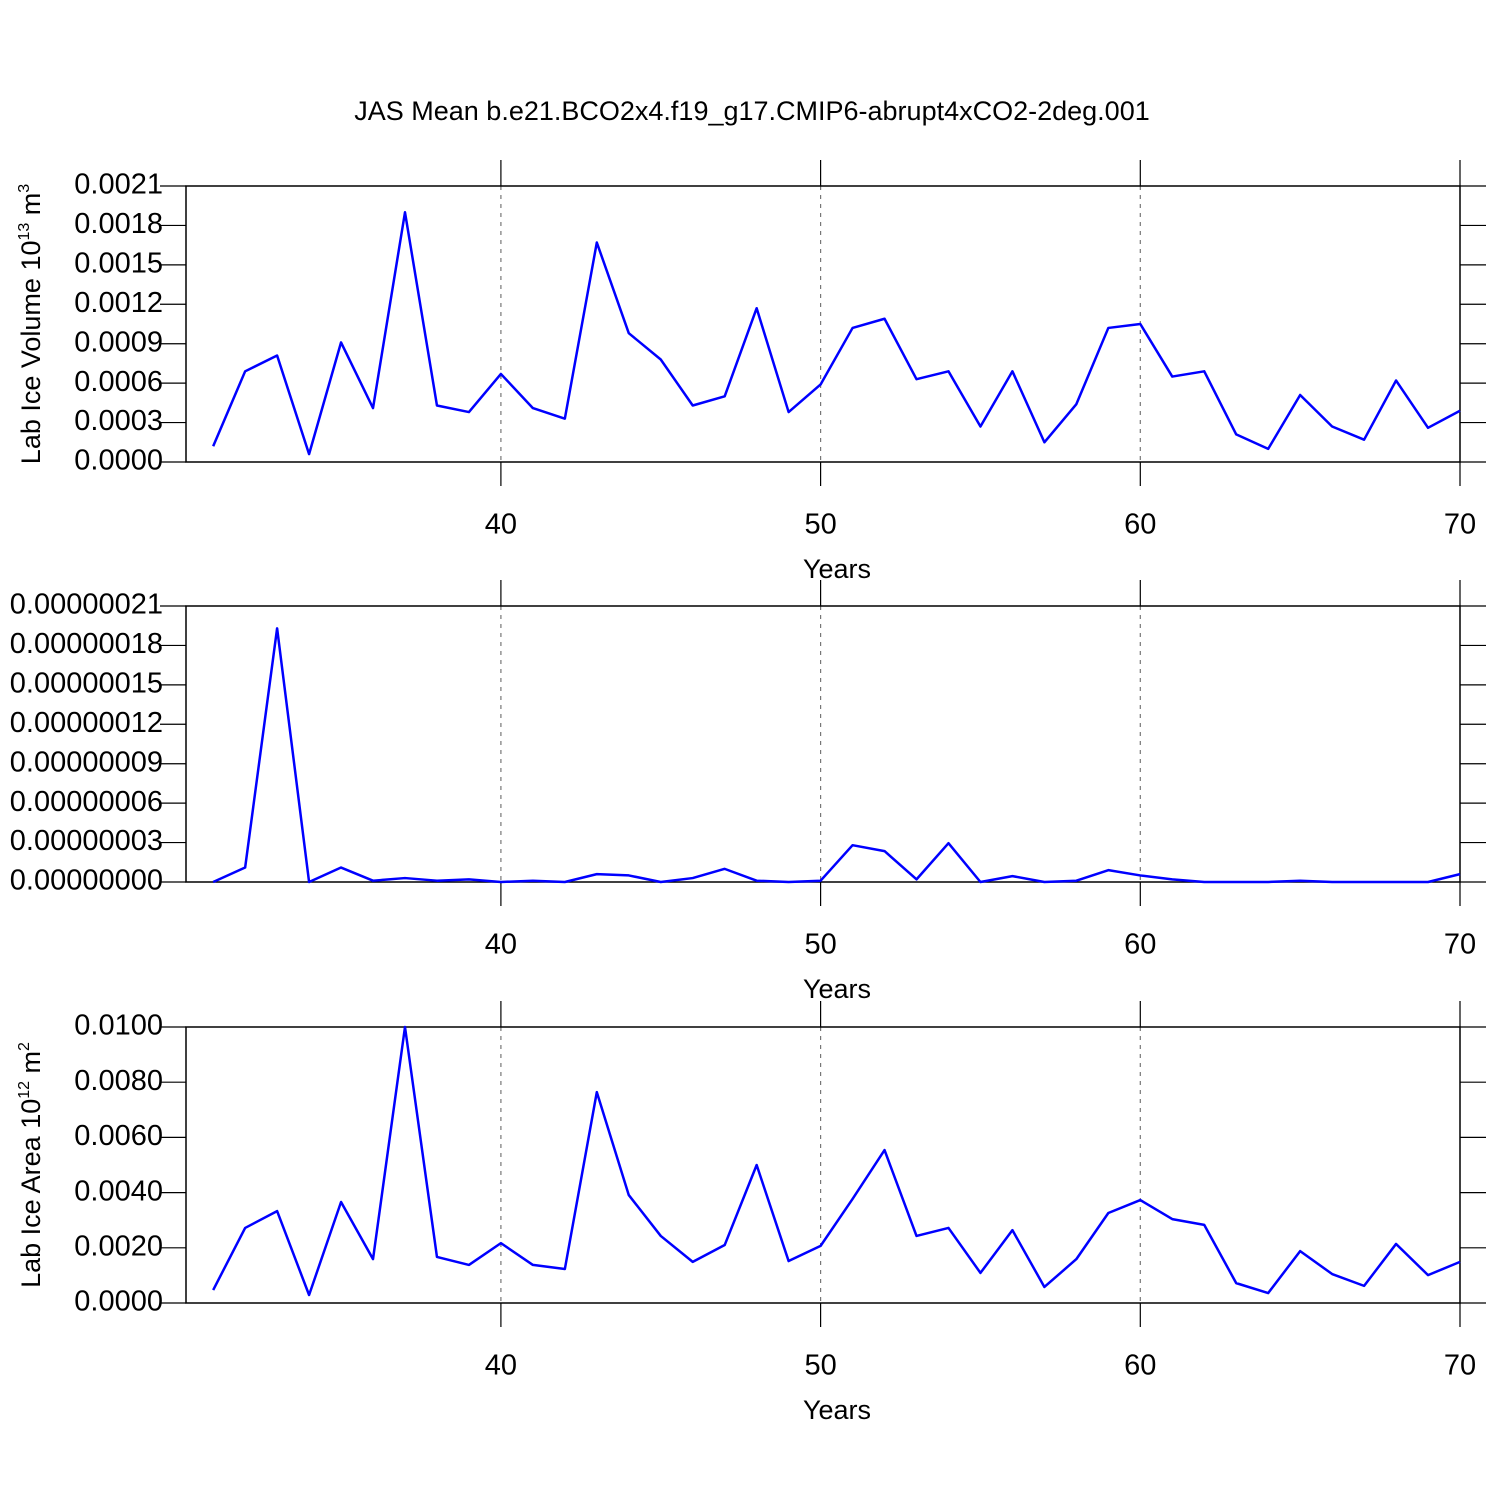 The width and height of the screenshot is (1500, 1500). Describe the element at coordinates (86, 881) in the screenshot. I see `y-tick-label: 0.00000000` at that location.